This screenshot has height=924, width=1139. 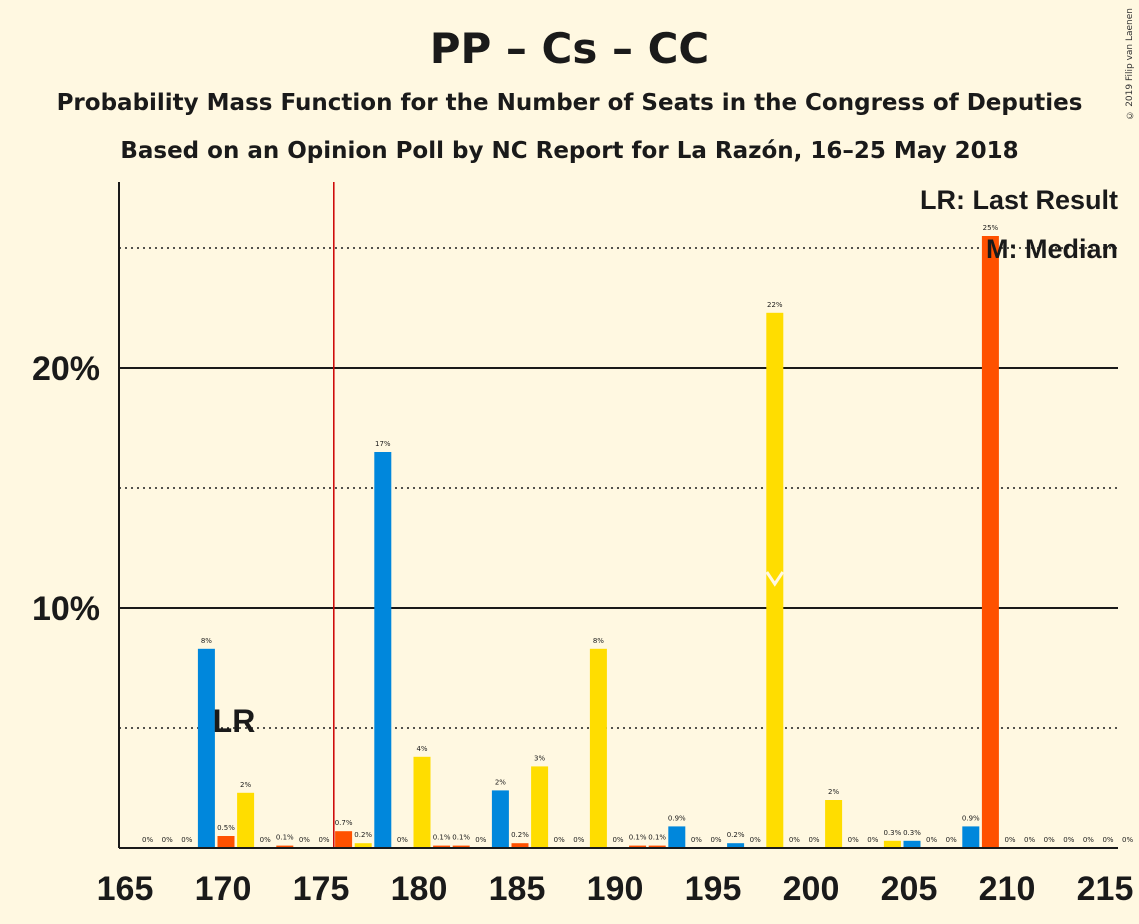 What do you see at coordinates (1019, 224) in the screenshot?
I see `legend: LR: Last Result M: Median` at bounding box center [1019, 224].